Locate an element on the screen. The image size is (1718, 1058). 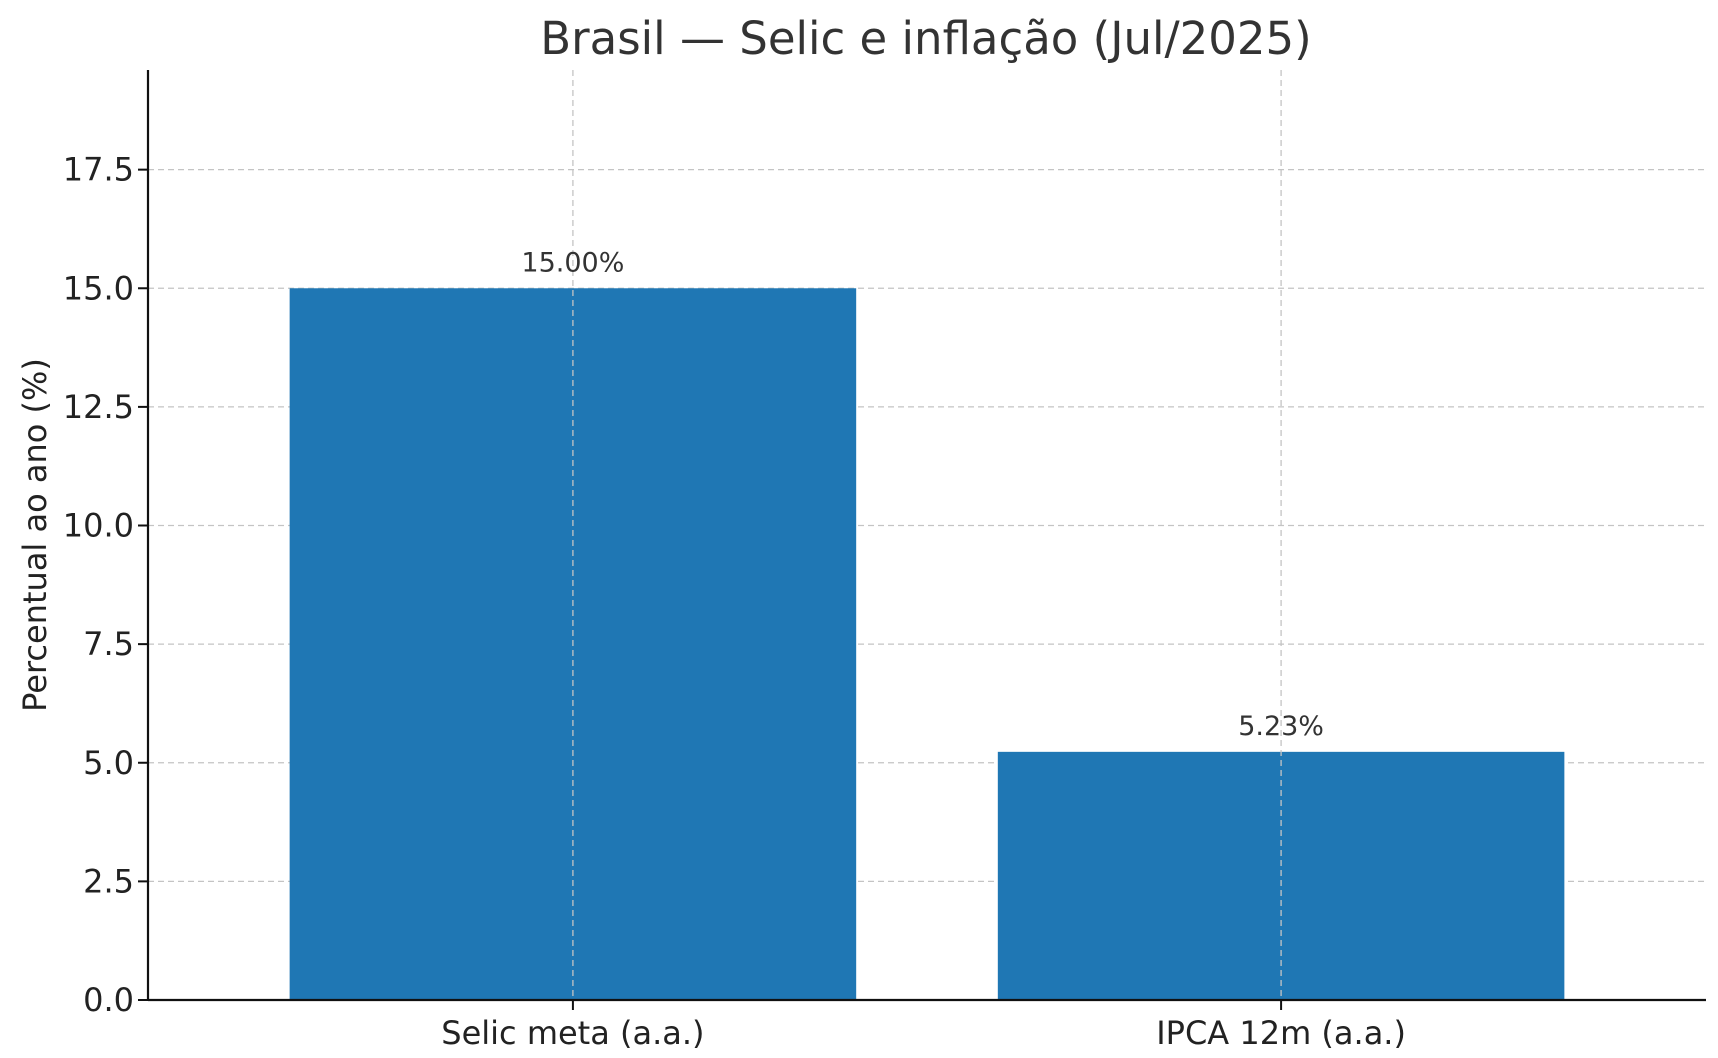
y-tick-label: 17.5 is located at coordinates (98, 170).